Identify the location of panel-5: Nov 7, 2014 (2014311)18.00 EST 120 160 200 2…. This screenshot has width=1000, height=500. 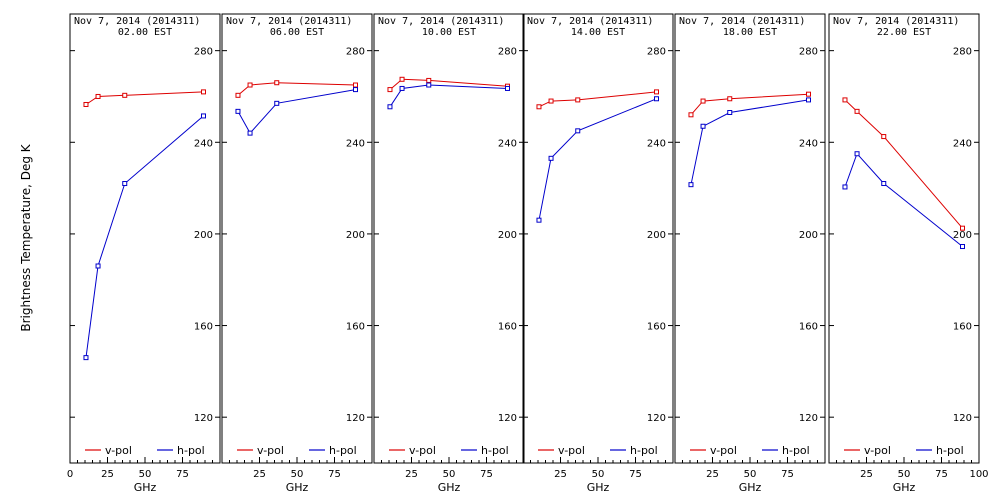
(750, 253).